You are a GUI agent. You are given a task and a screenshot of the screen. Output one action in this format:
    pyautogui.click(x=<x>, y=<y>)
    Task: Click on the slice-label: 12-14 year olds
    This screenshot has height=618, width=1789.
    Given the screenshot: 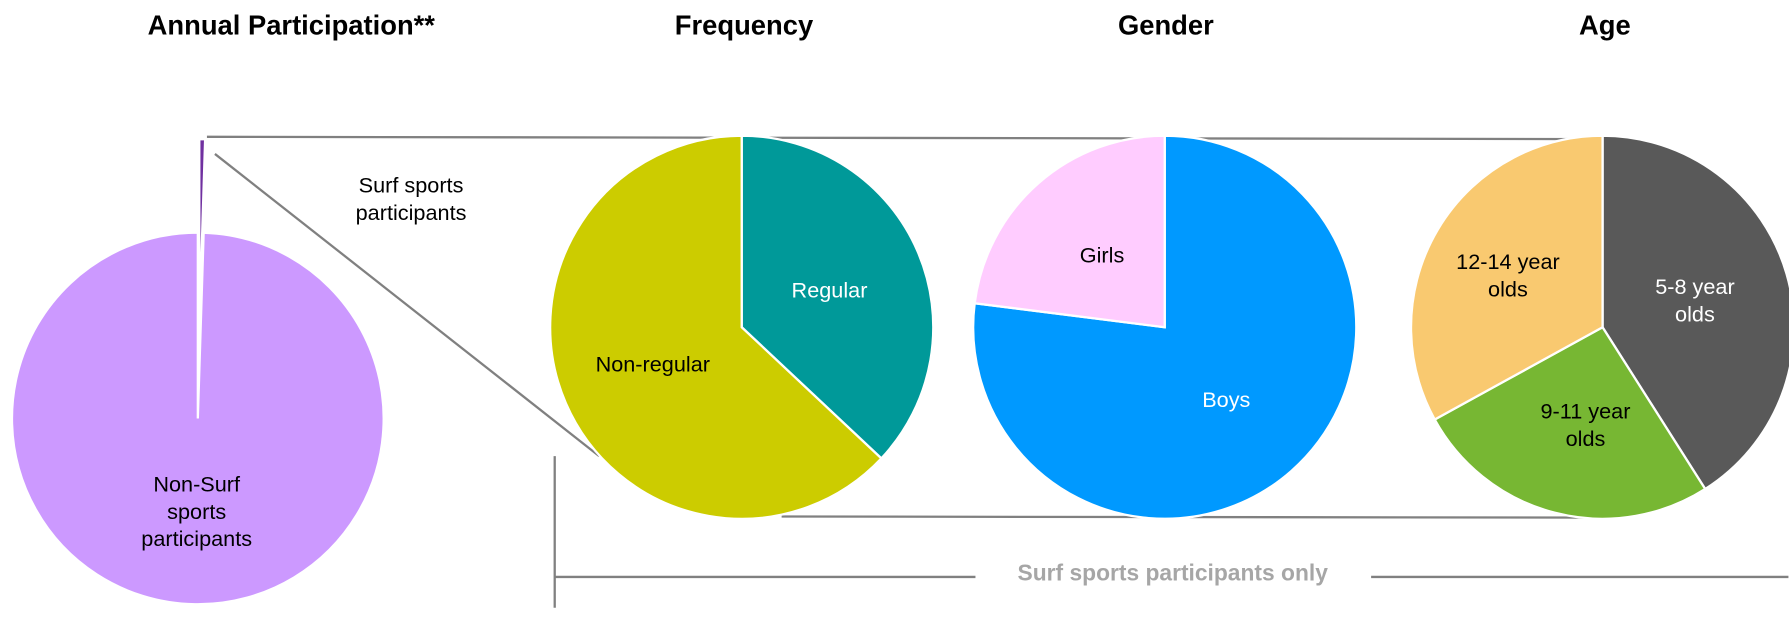 What is the action you would take?
    pyautogui.click(x=1508, y=276)
    